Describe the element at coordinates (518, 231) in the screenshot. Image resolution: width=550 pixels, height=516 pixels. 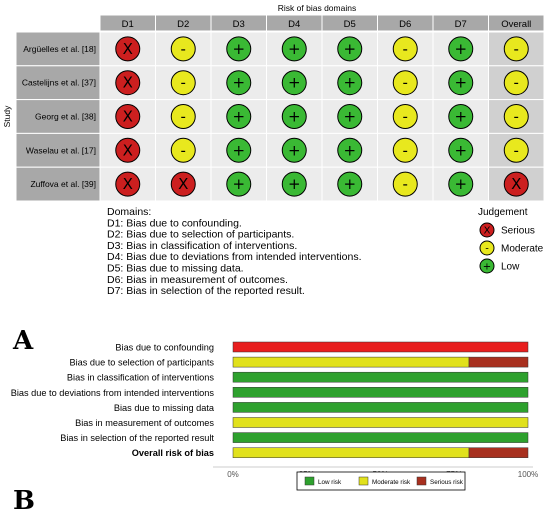
I see `legend-serious-label: Serious` at that location.